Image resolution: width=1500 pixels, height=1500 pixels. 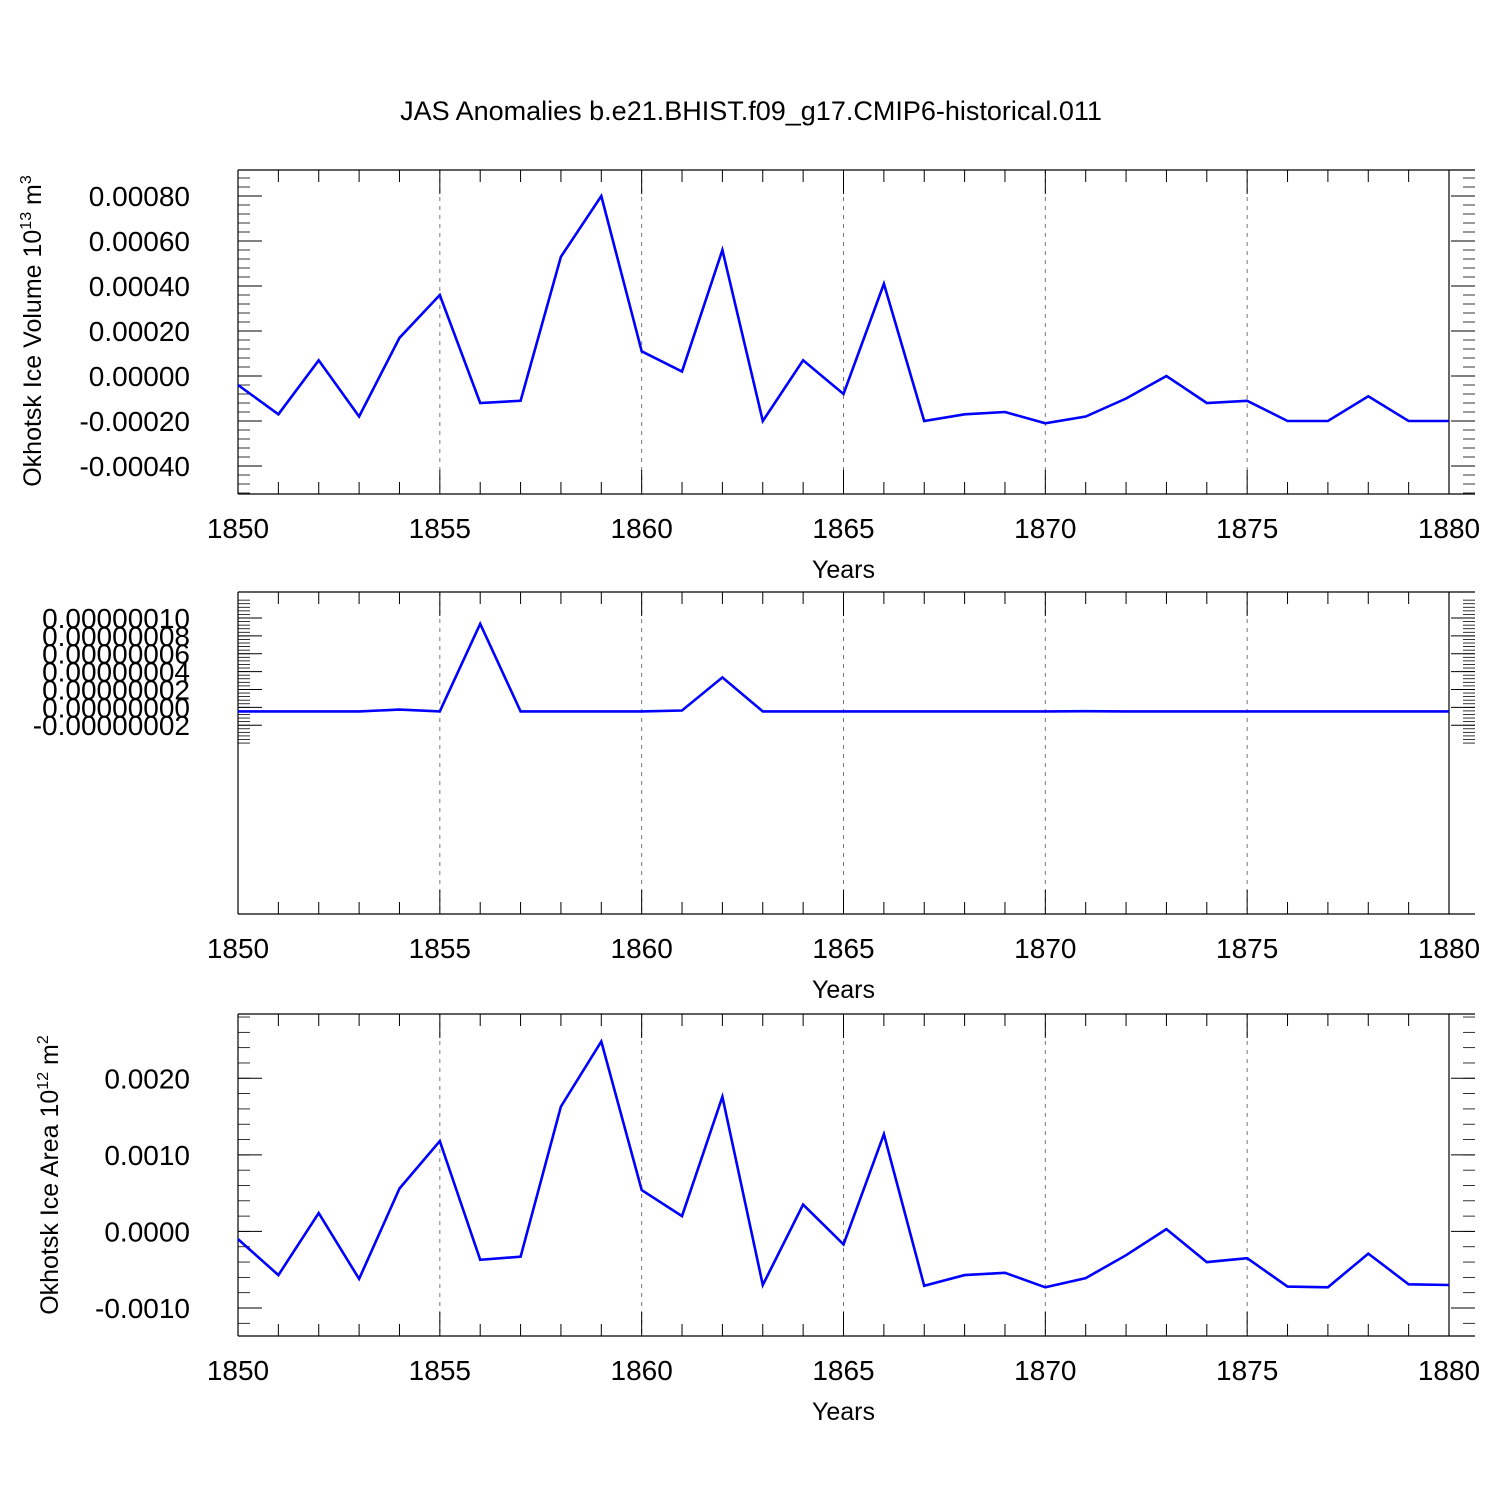 I want to click on y-tick-label: 0.00000000, so click(x=116, y=707).